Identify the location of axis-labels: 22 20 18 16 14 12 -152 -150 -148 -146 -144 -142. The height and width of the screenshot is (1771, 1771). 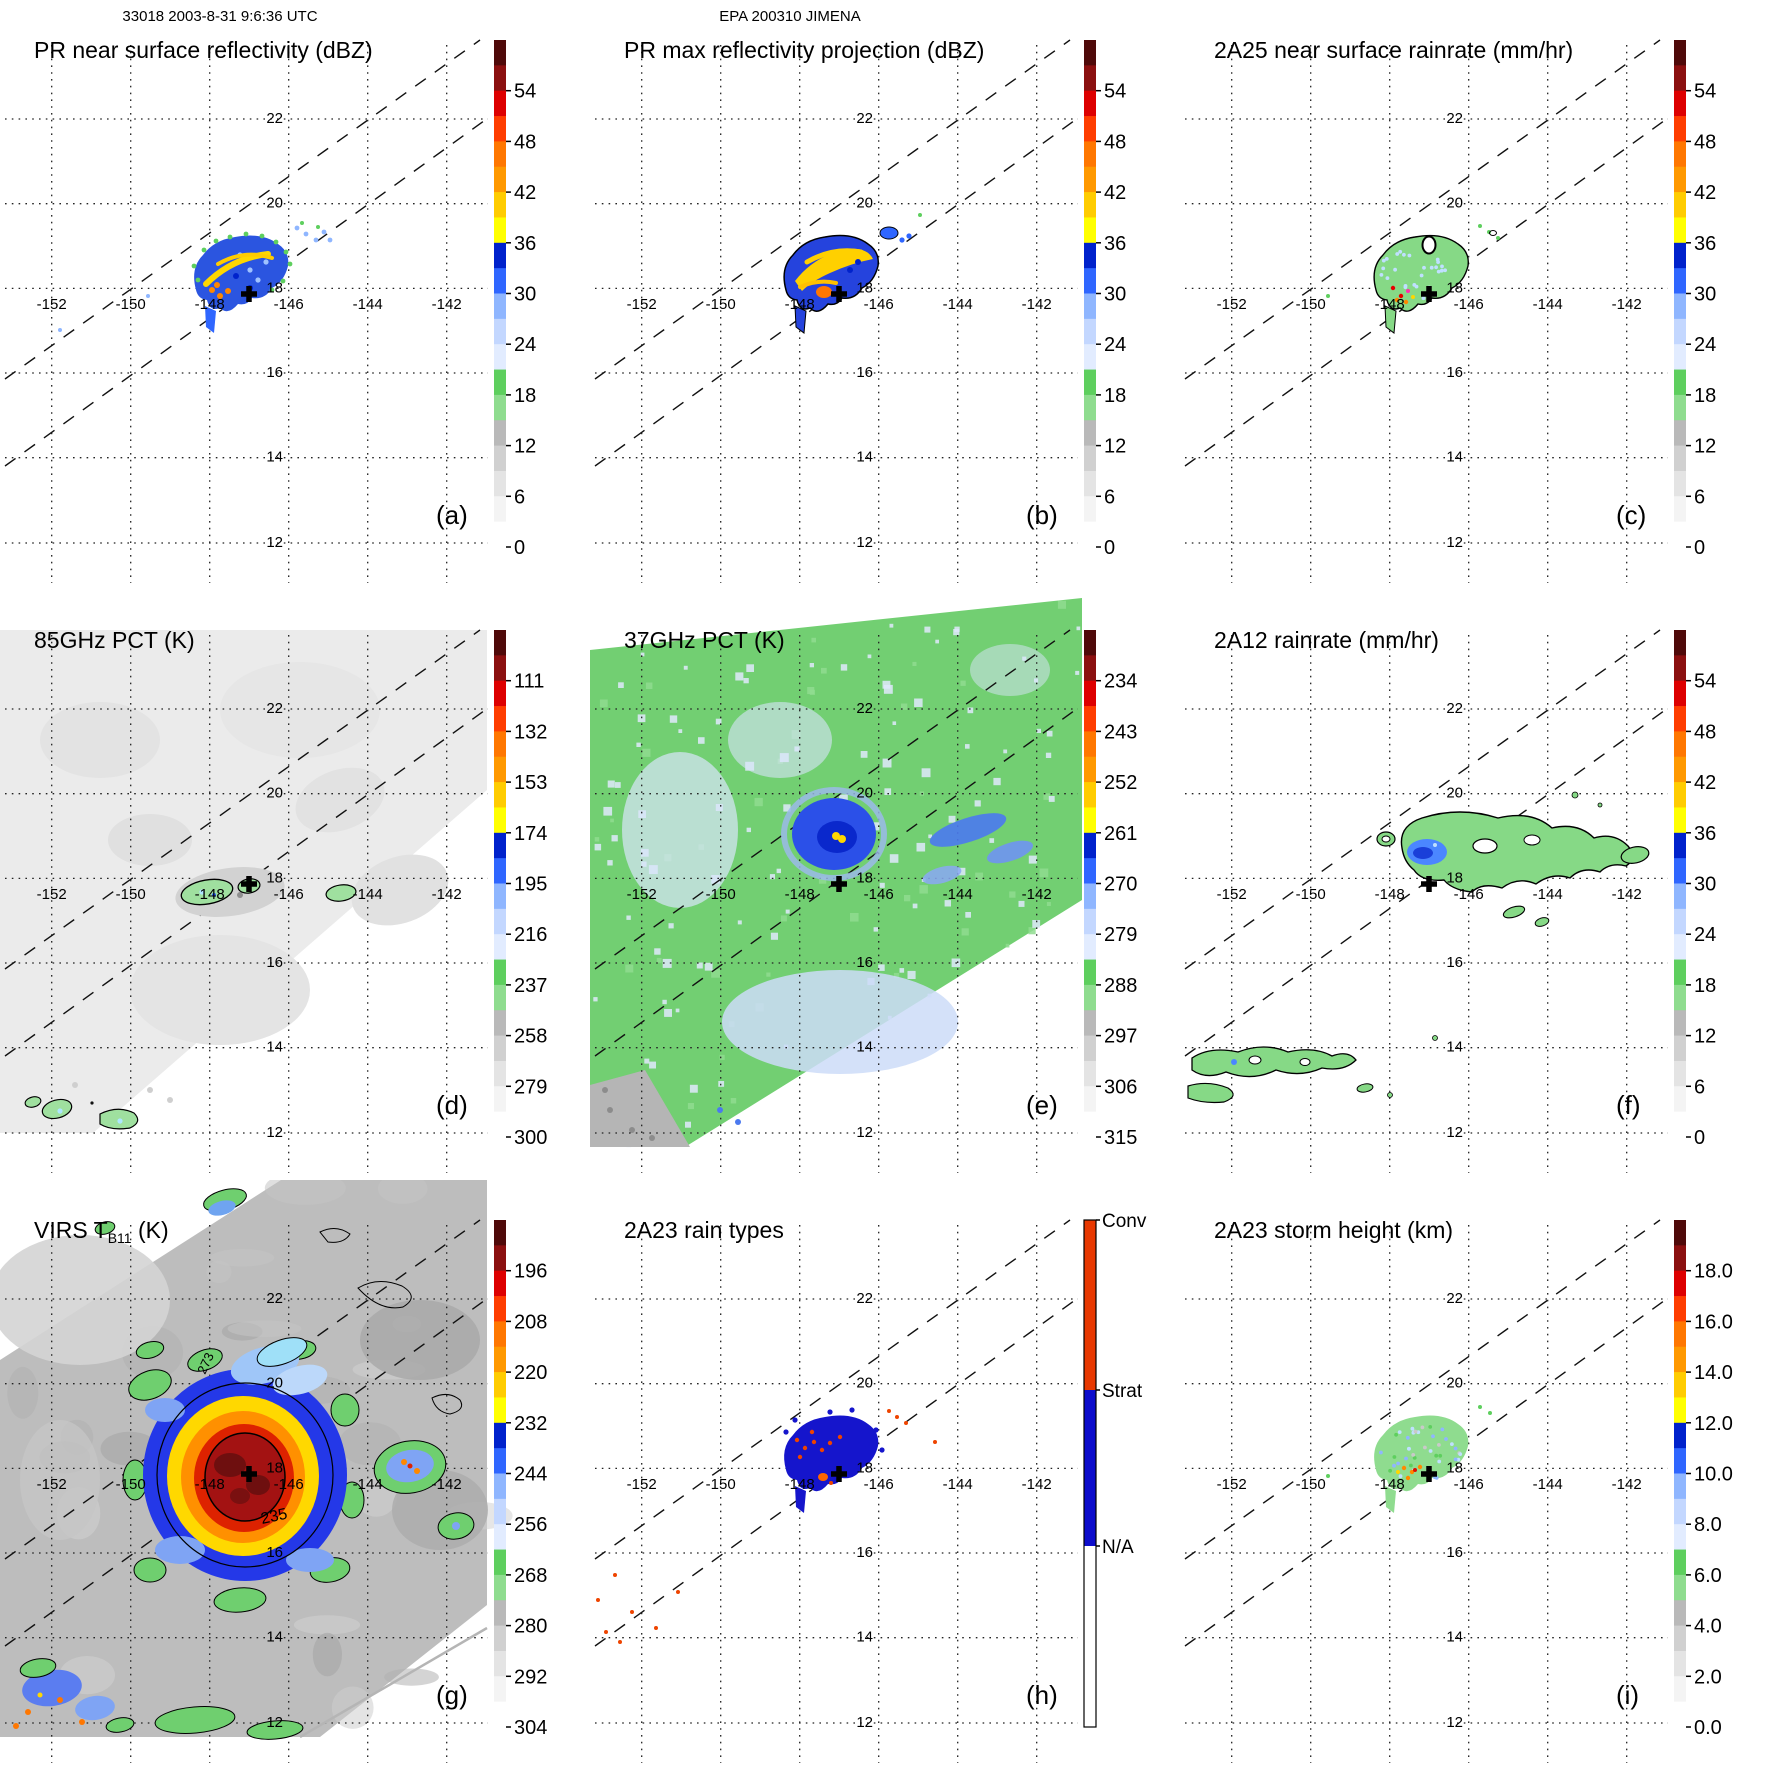
(1429, 330).